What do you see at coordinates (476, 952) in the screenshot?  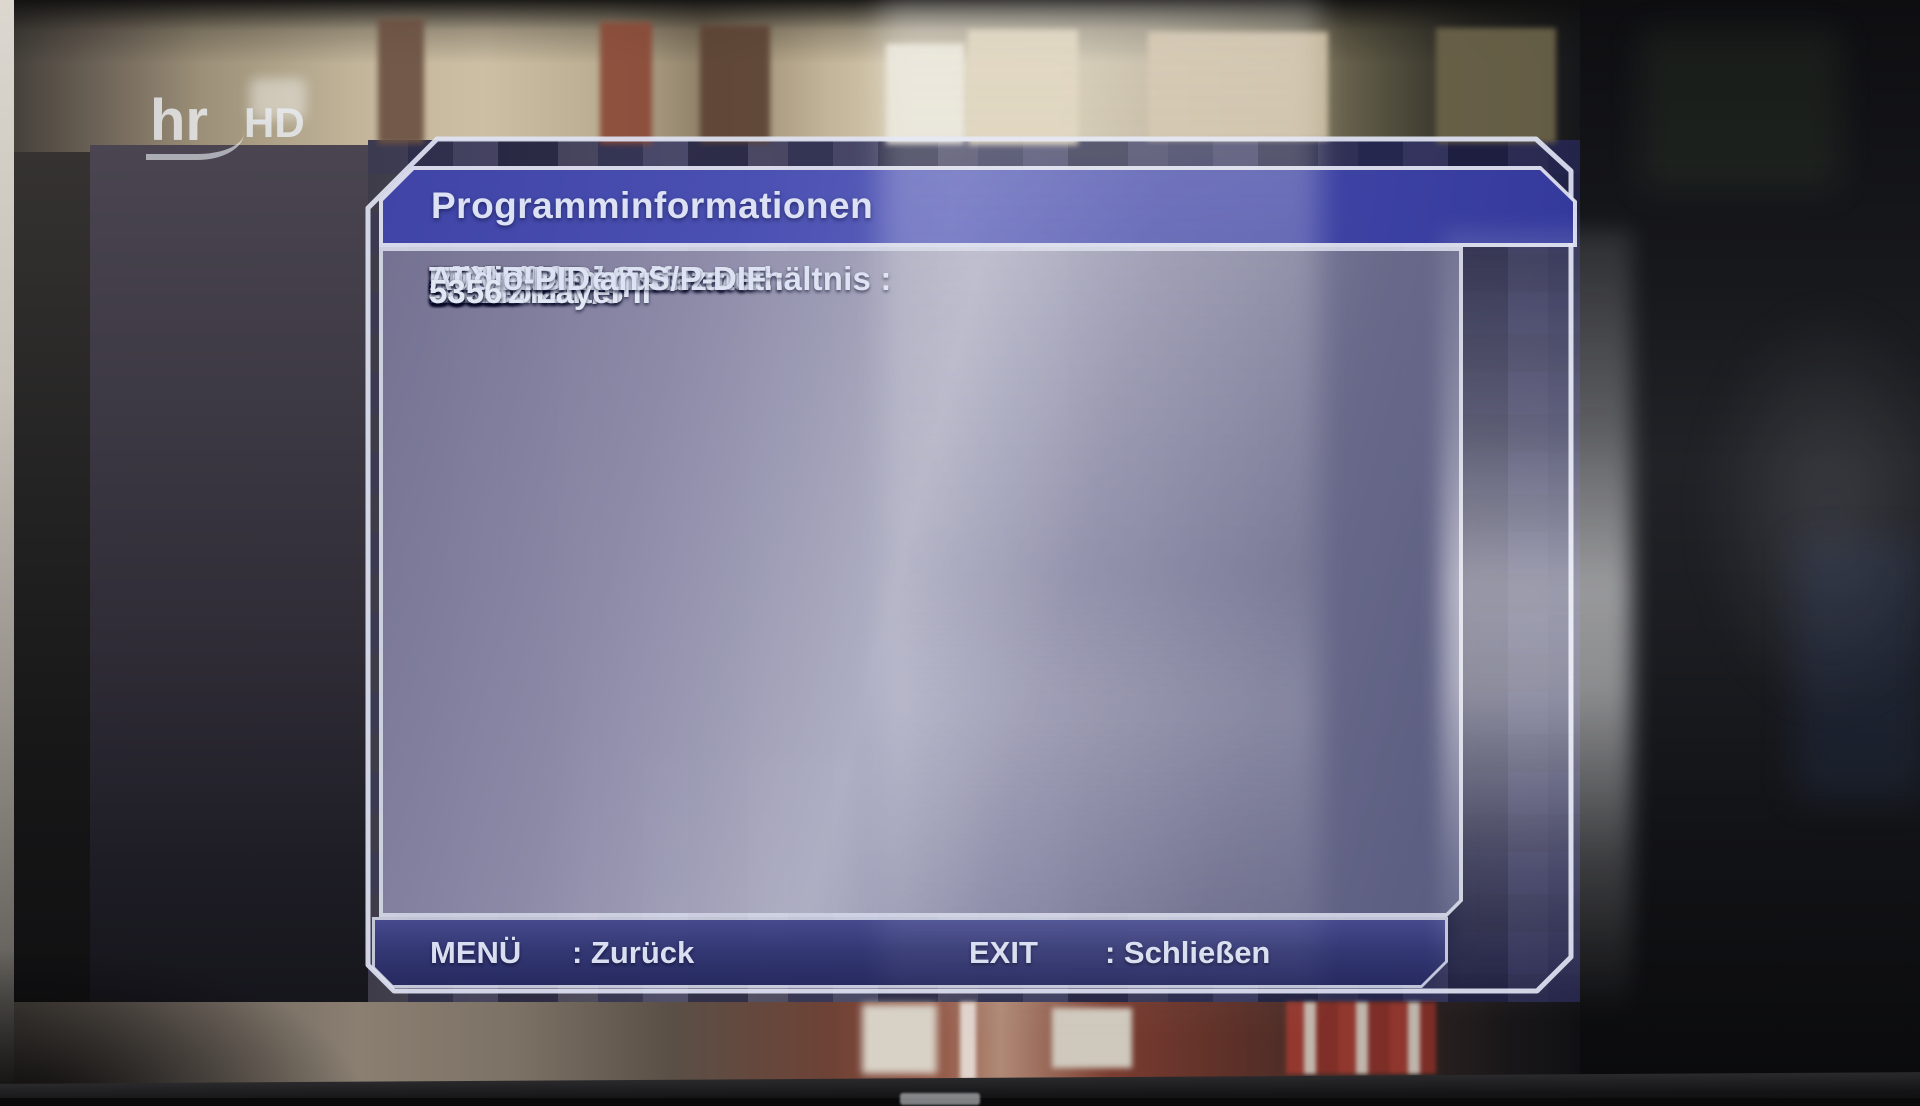 I see `footer-hint-menu-key: MENÜ` at bounding box center [476, 952].